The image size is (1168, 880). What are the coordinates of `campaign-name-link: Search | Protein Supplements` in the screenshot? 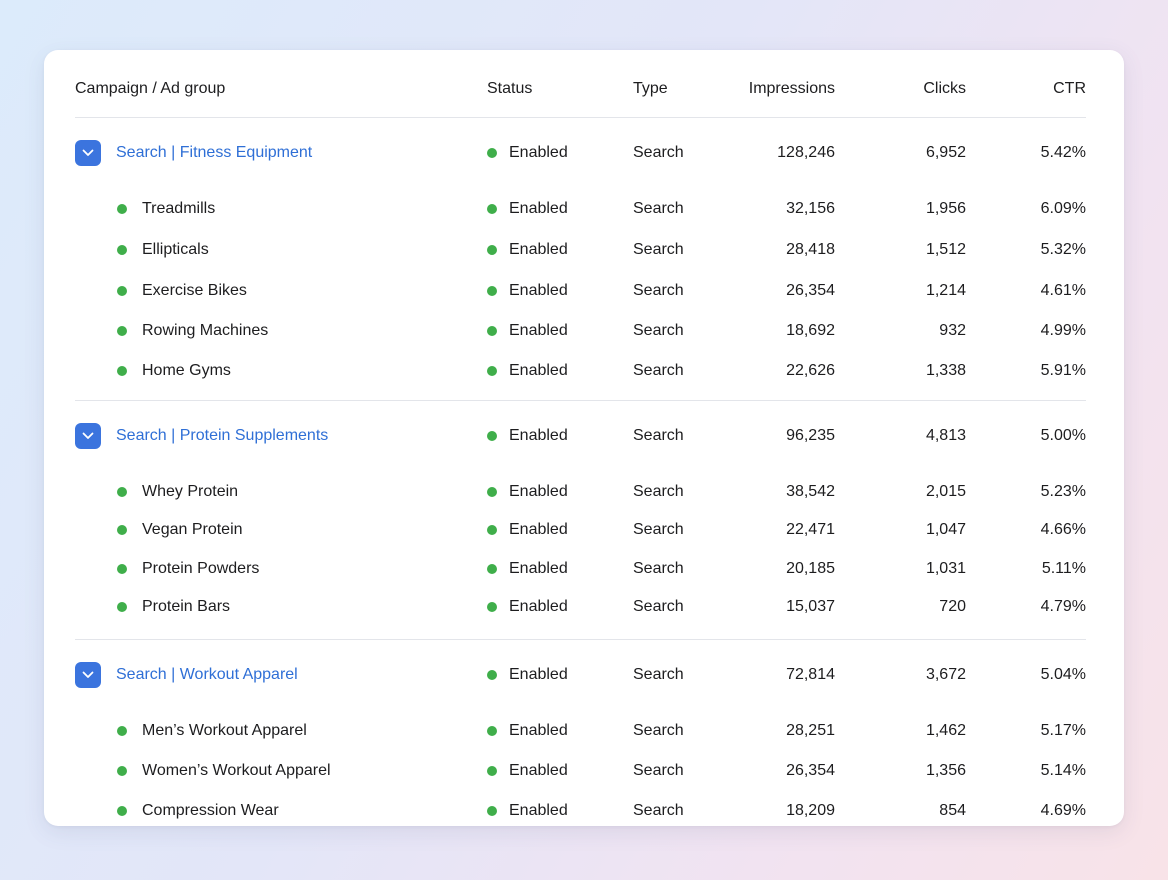 It's located at (222, 435).